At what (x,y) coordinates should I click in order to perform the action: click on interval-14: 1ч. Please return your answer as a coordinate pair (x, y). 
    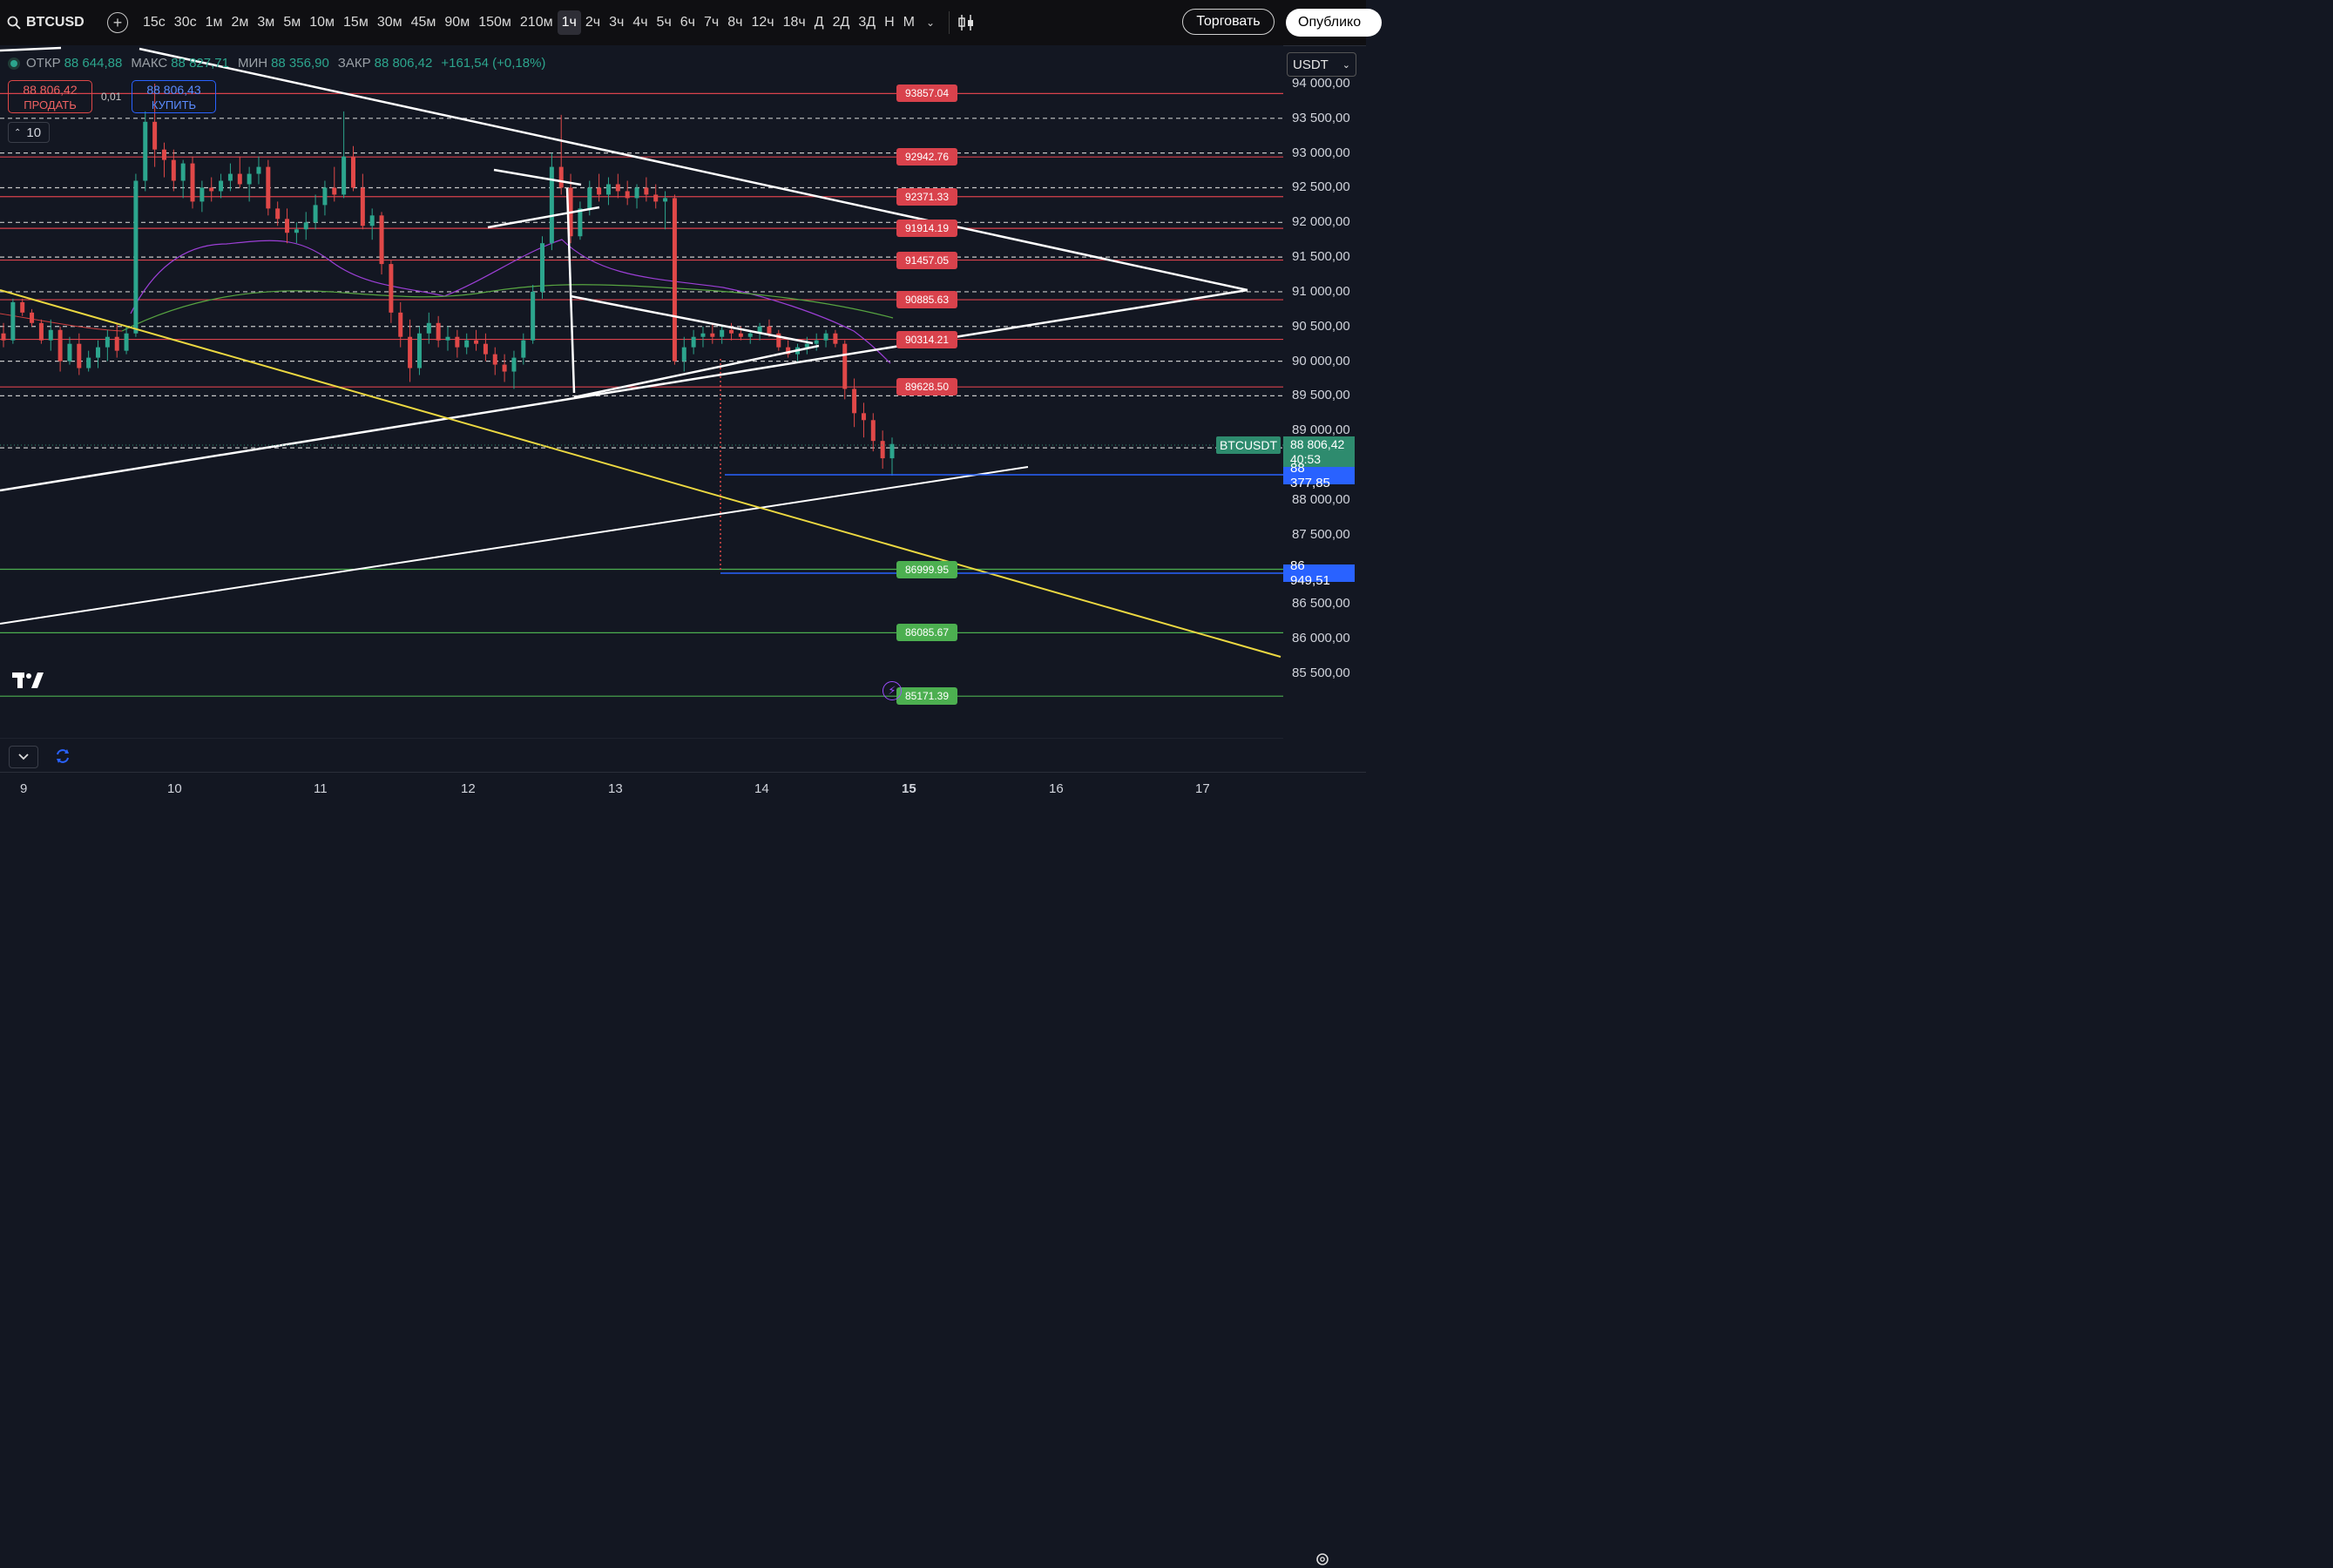
    Looking at the image, I should click on (569, 22).